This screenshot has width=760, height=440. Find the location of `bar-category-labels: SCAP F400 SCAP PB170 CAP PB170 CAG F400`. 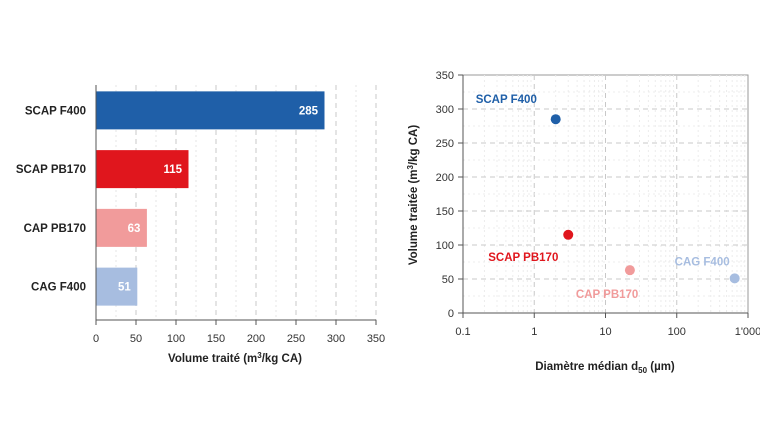

bar-category-labels: SCAP F400 SCAP PB170 CAP PB170 CAG F400 is located at coordinates (51, 199).